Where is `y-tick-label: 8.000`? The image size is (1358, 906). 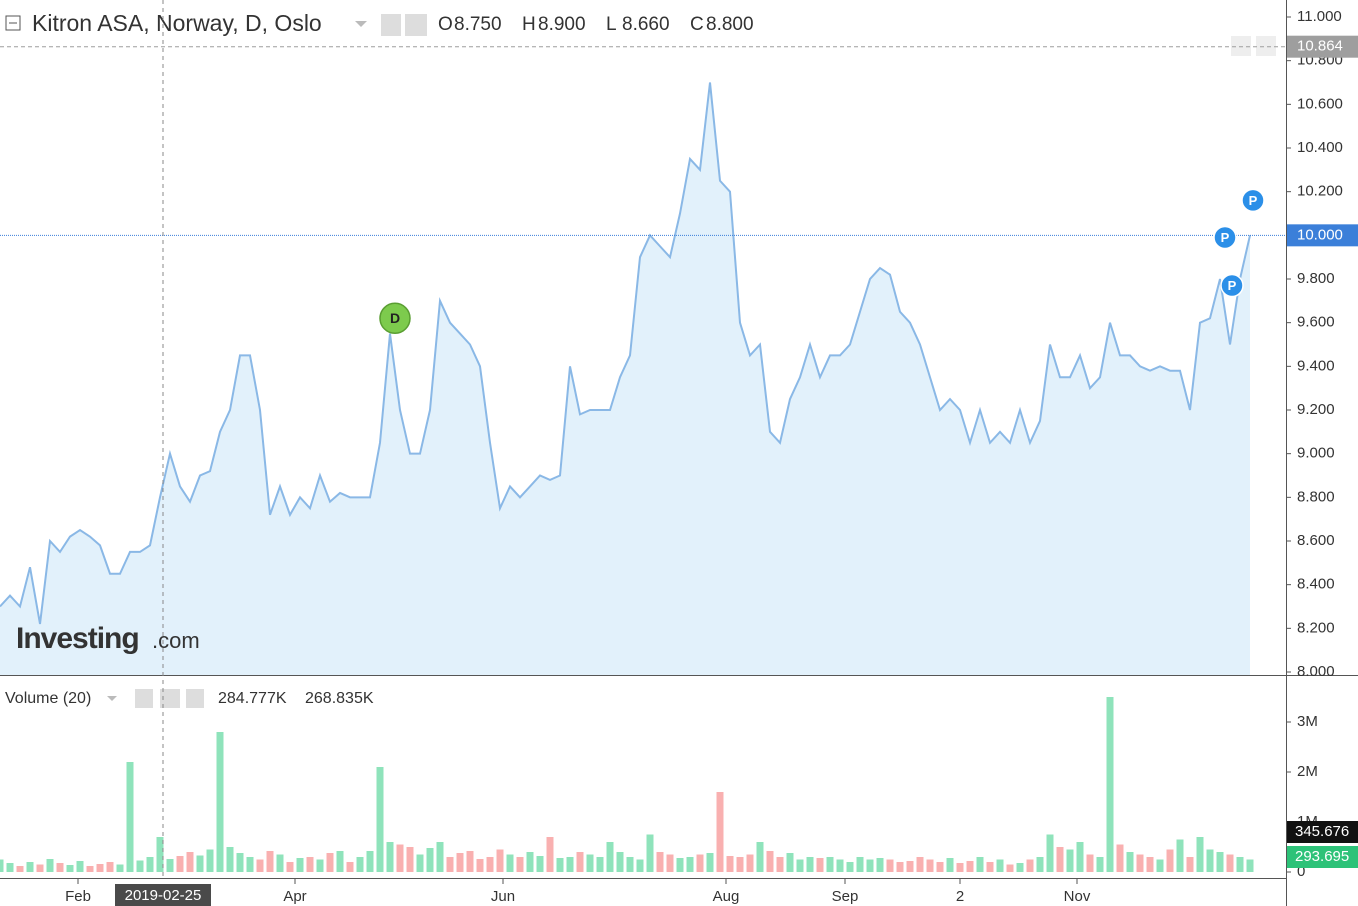
y-tick-label: 8.000 is located at coordinates (1316, 671).